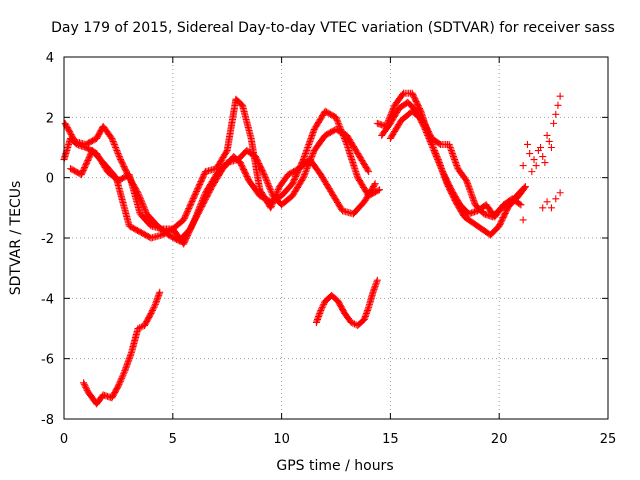 This screenshot has width=640, height=480. I want to click on y-tick-label: 2, so click(50, 118).